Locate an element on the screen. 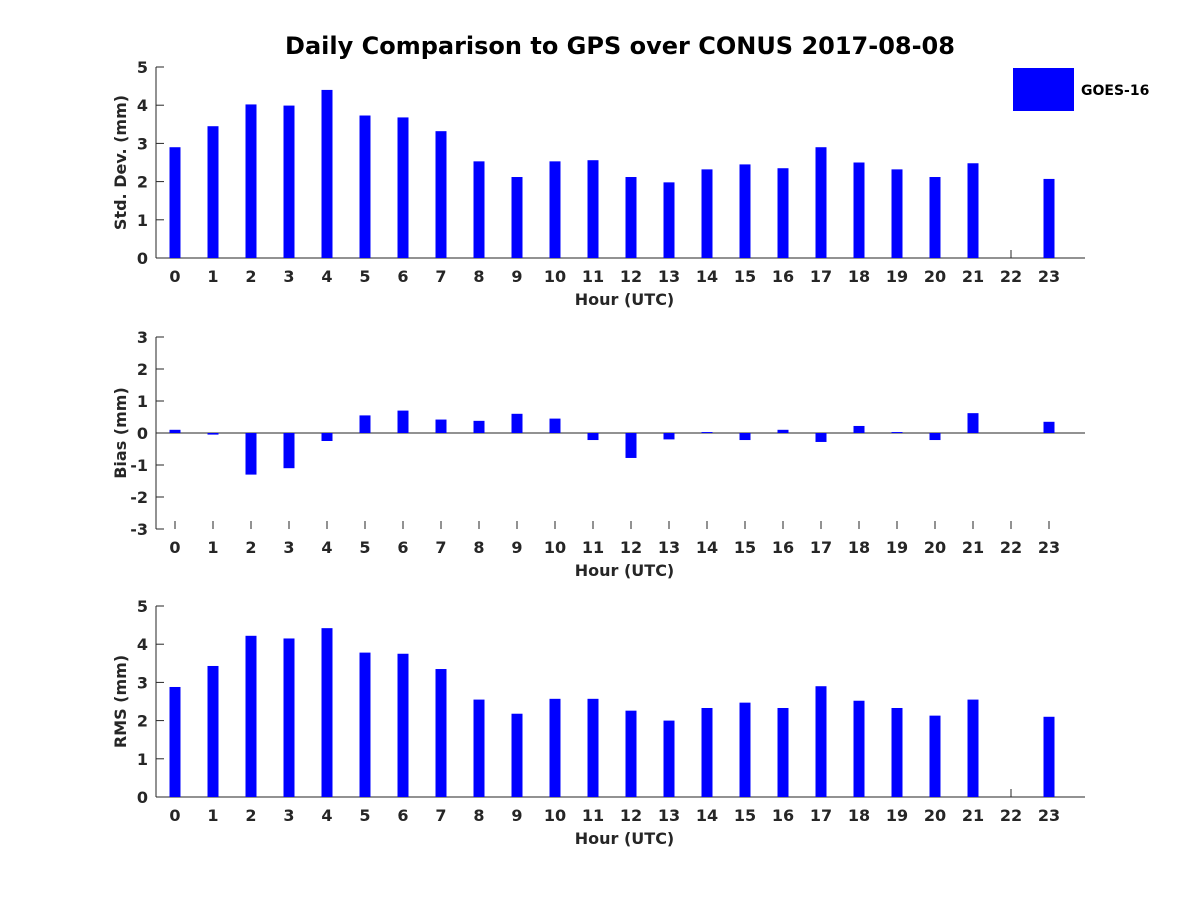 This screenshot has height=900, width=1200. x-tick-label: 12 is located at coordinates (631, 815).